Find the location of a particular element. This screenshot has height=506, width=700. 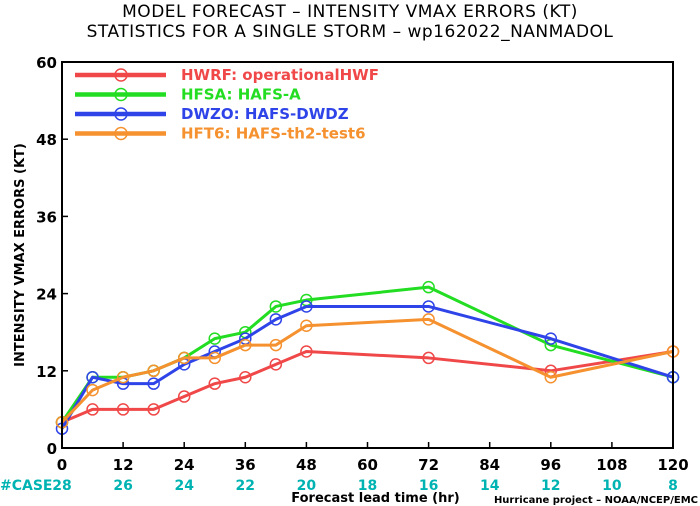

case-count-header: #CASE is located at coordinates (26, 486).